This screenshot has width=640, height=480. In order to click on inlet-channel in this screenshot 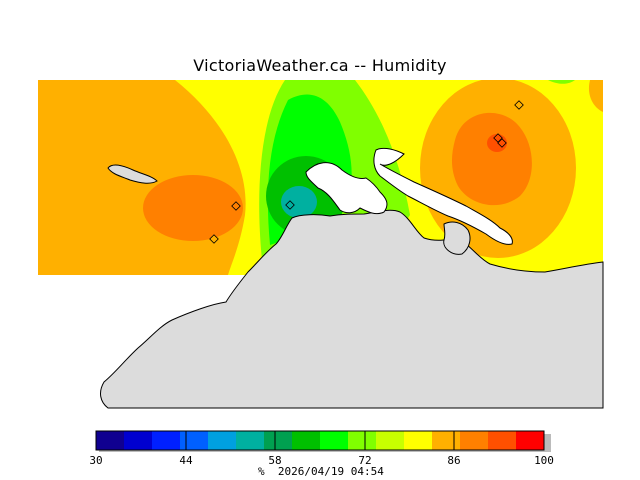, I will do `click(443, 196)`.